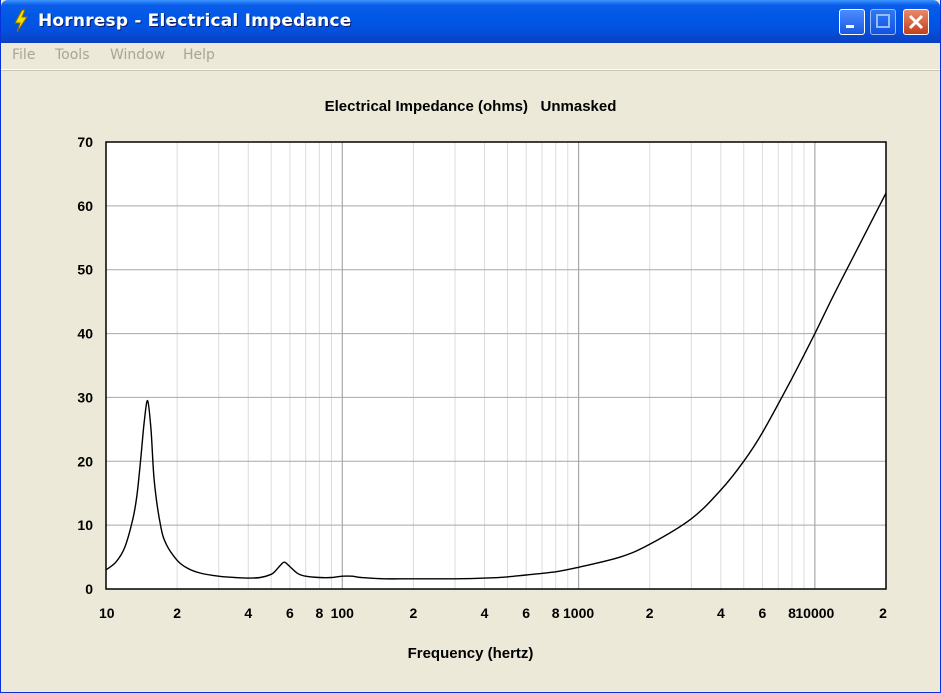 The width and height of the screenshot is (941, 693). I want to click on y-tick-label: 50, so click(85, 270).